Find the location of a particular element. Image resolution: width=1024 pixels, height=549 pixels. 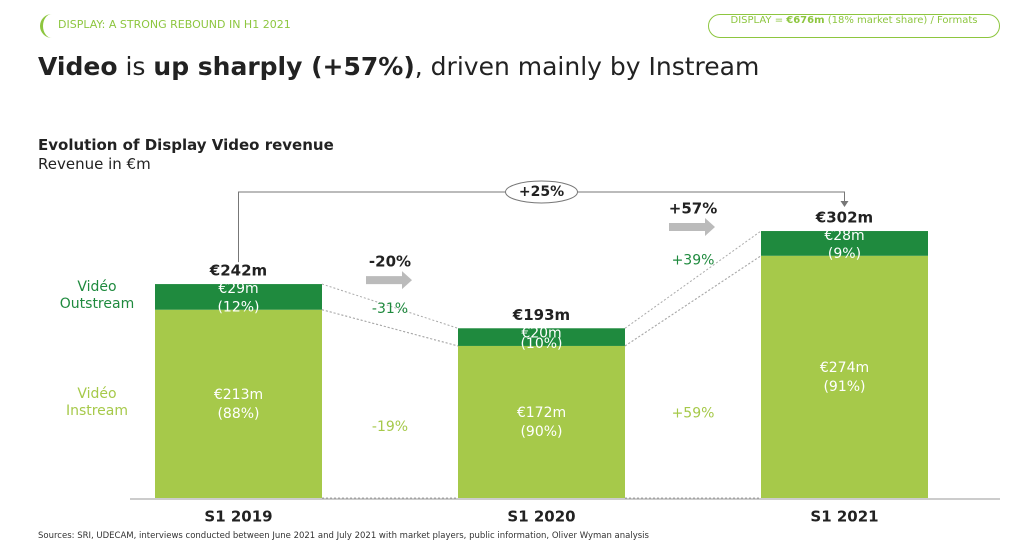

section-label: DISPLAY: A STRONG REBOUND IN H1 2021 is located at coordinates (174, 24).